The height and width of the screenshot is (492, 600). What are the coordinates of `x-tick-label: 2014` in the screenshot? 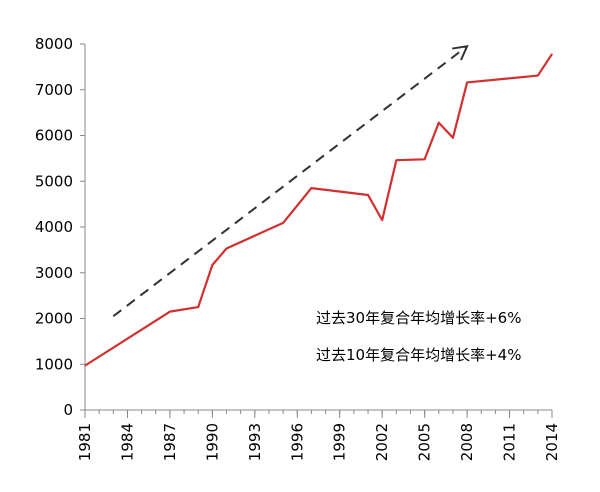 It's located at (552, 442).